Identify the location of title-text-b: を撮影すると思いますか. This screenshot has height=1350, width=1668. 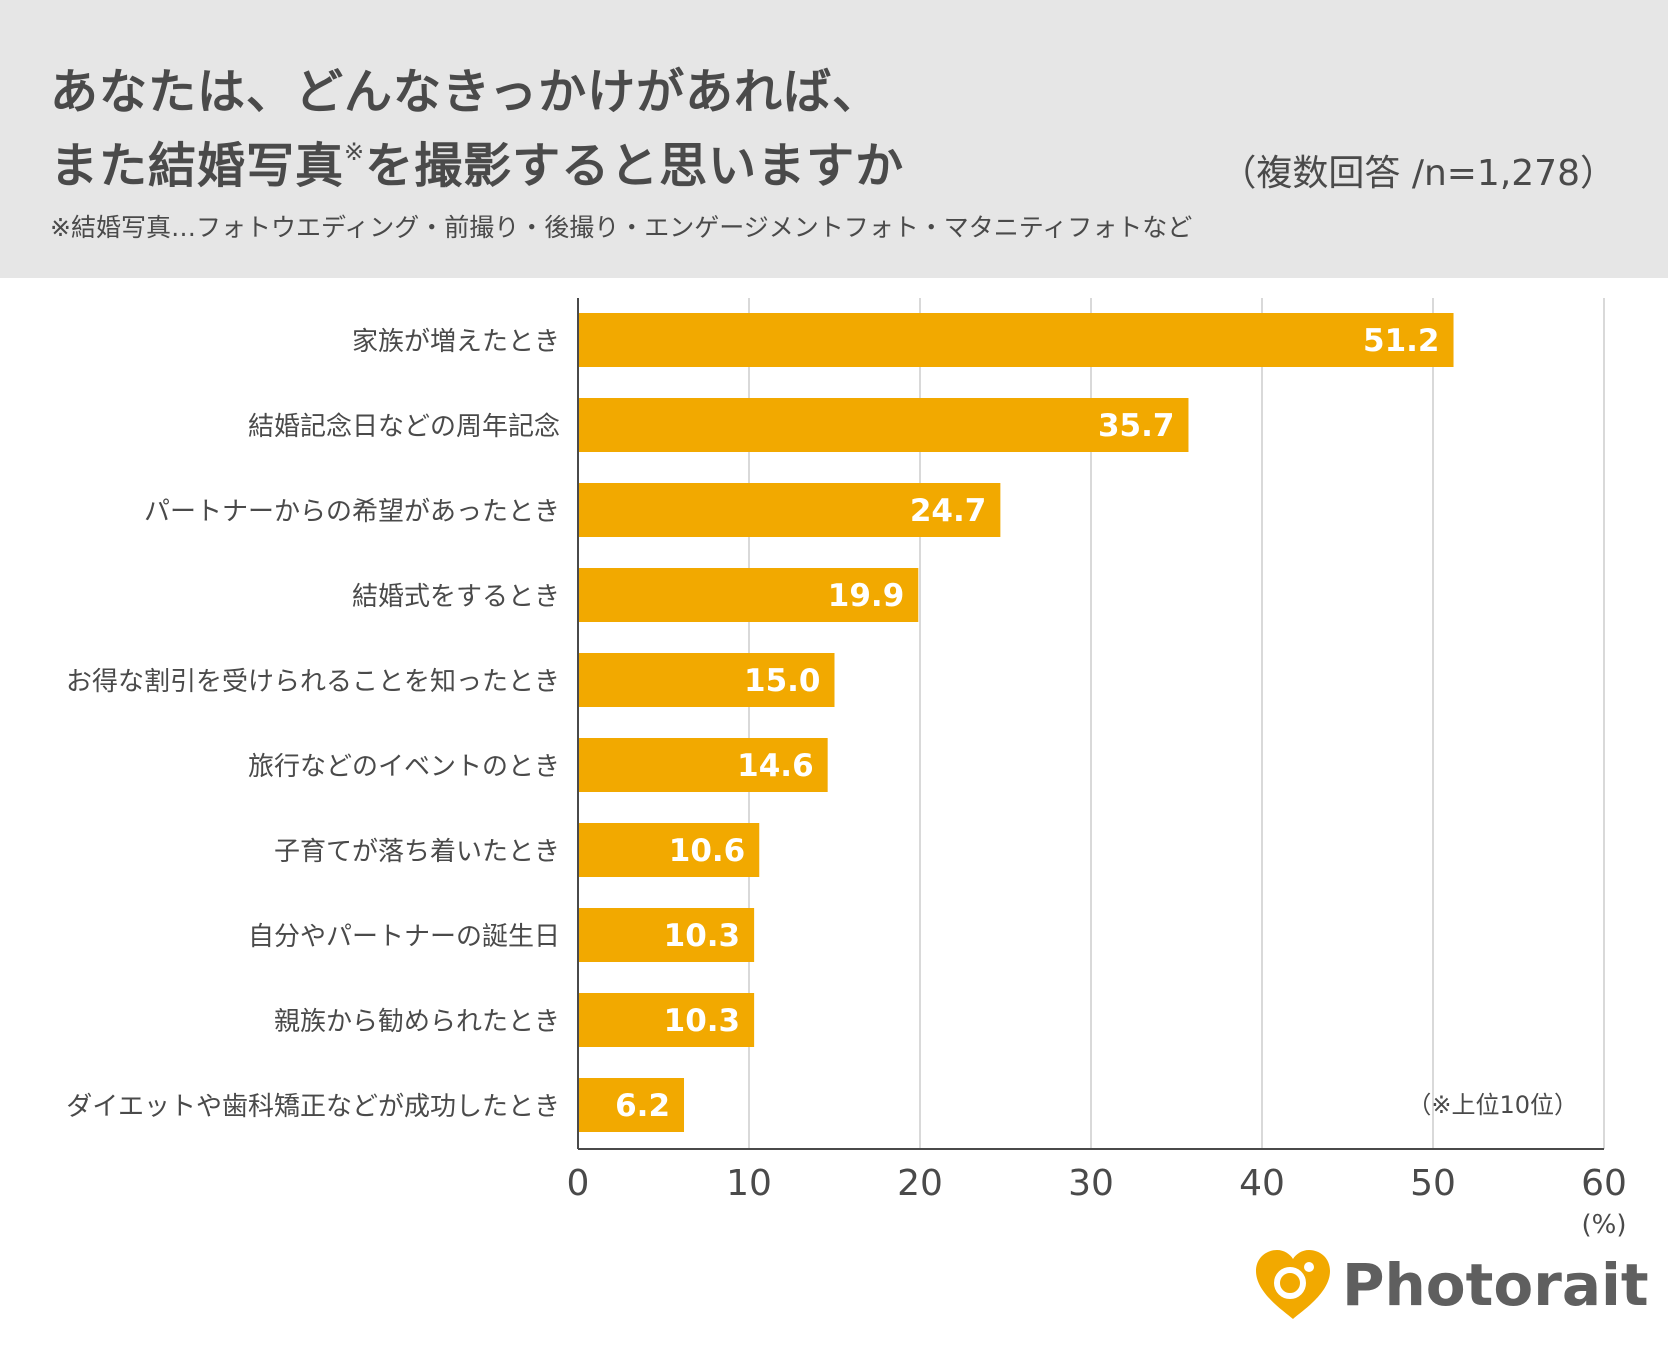
(635, 166).